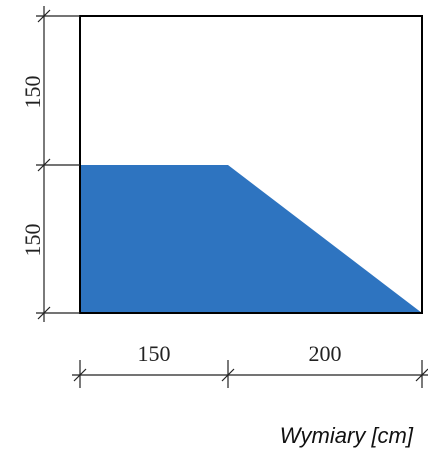 This screenshot has width=428, height=452. Describe the element at coordinates (32, 92) in the screenshot. I see `left-upper-dimension-label: 150` at that location.